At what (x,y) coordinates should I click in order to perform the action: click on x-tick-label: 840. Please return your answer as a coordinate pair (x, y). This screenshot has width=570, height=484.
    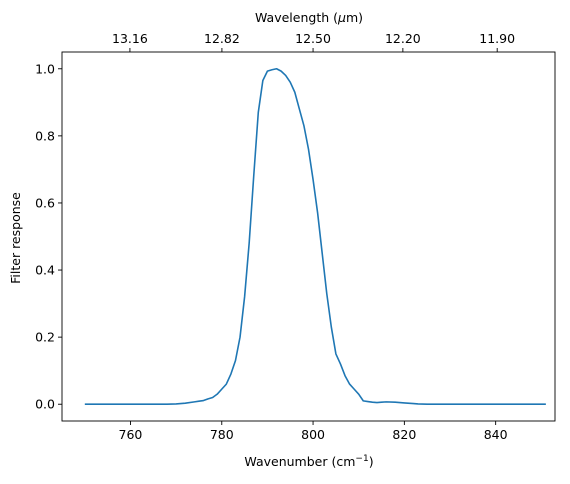
    Looking at the image, I should click on (496, 434).